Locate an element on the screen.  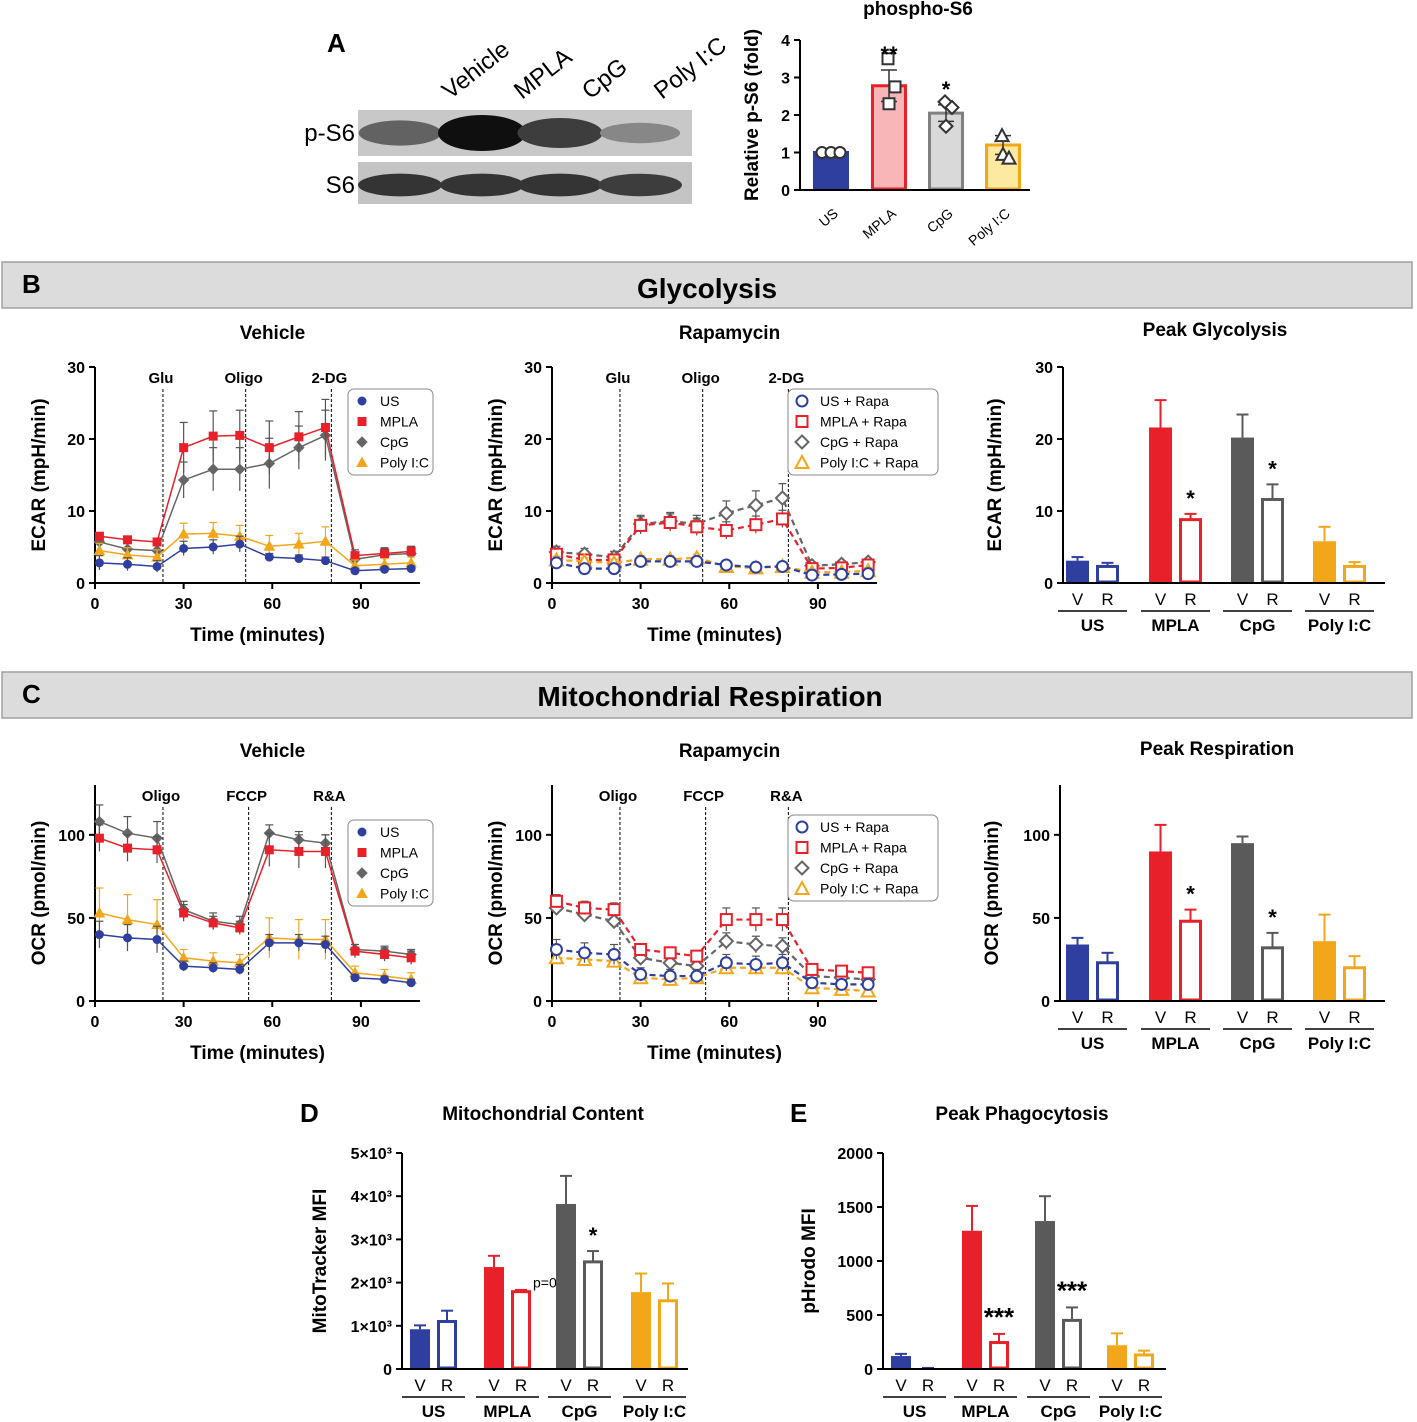
significance-label: * is located at coordinates (946, 89).